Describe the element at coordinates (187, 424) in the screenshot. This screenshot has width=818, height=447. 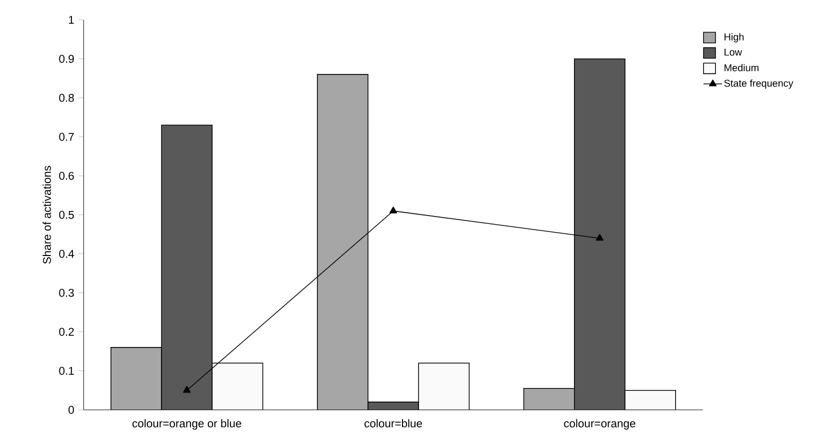
I see `x-tick-label: colour=orange or blue` at that location.